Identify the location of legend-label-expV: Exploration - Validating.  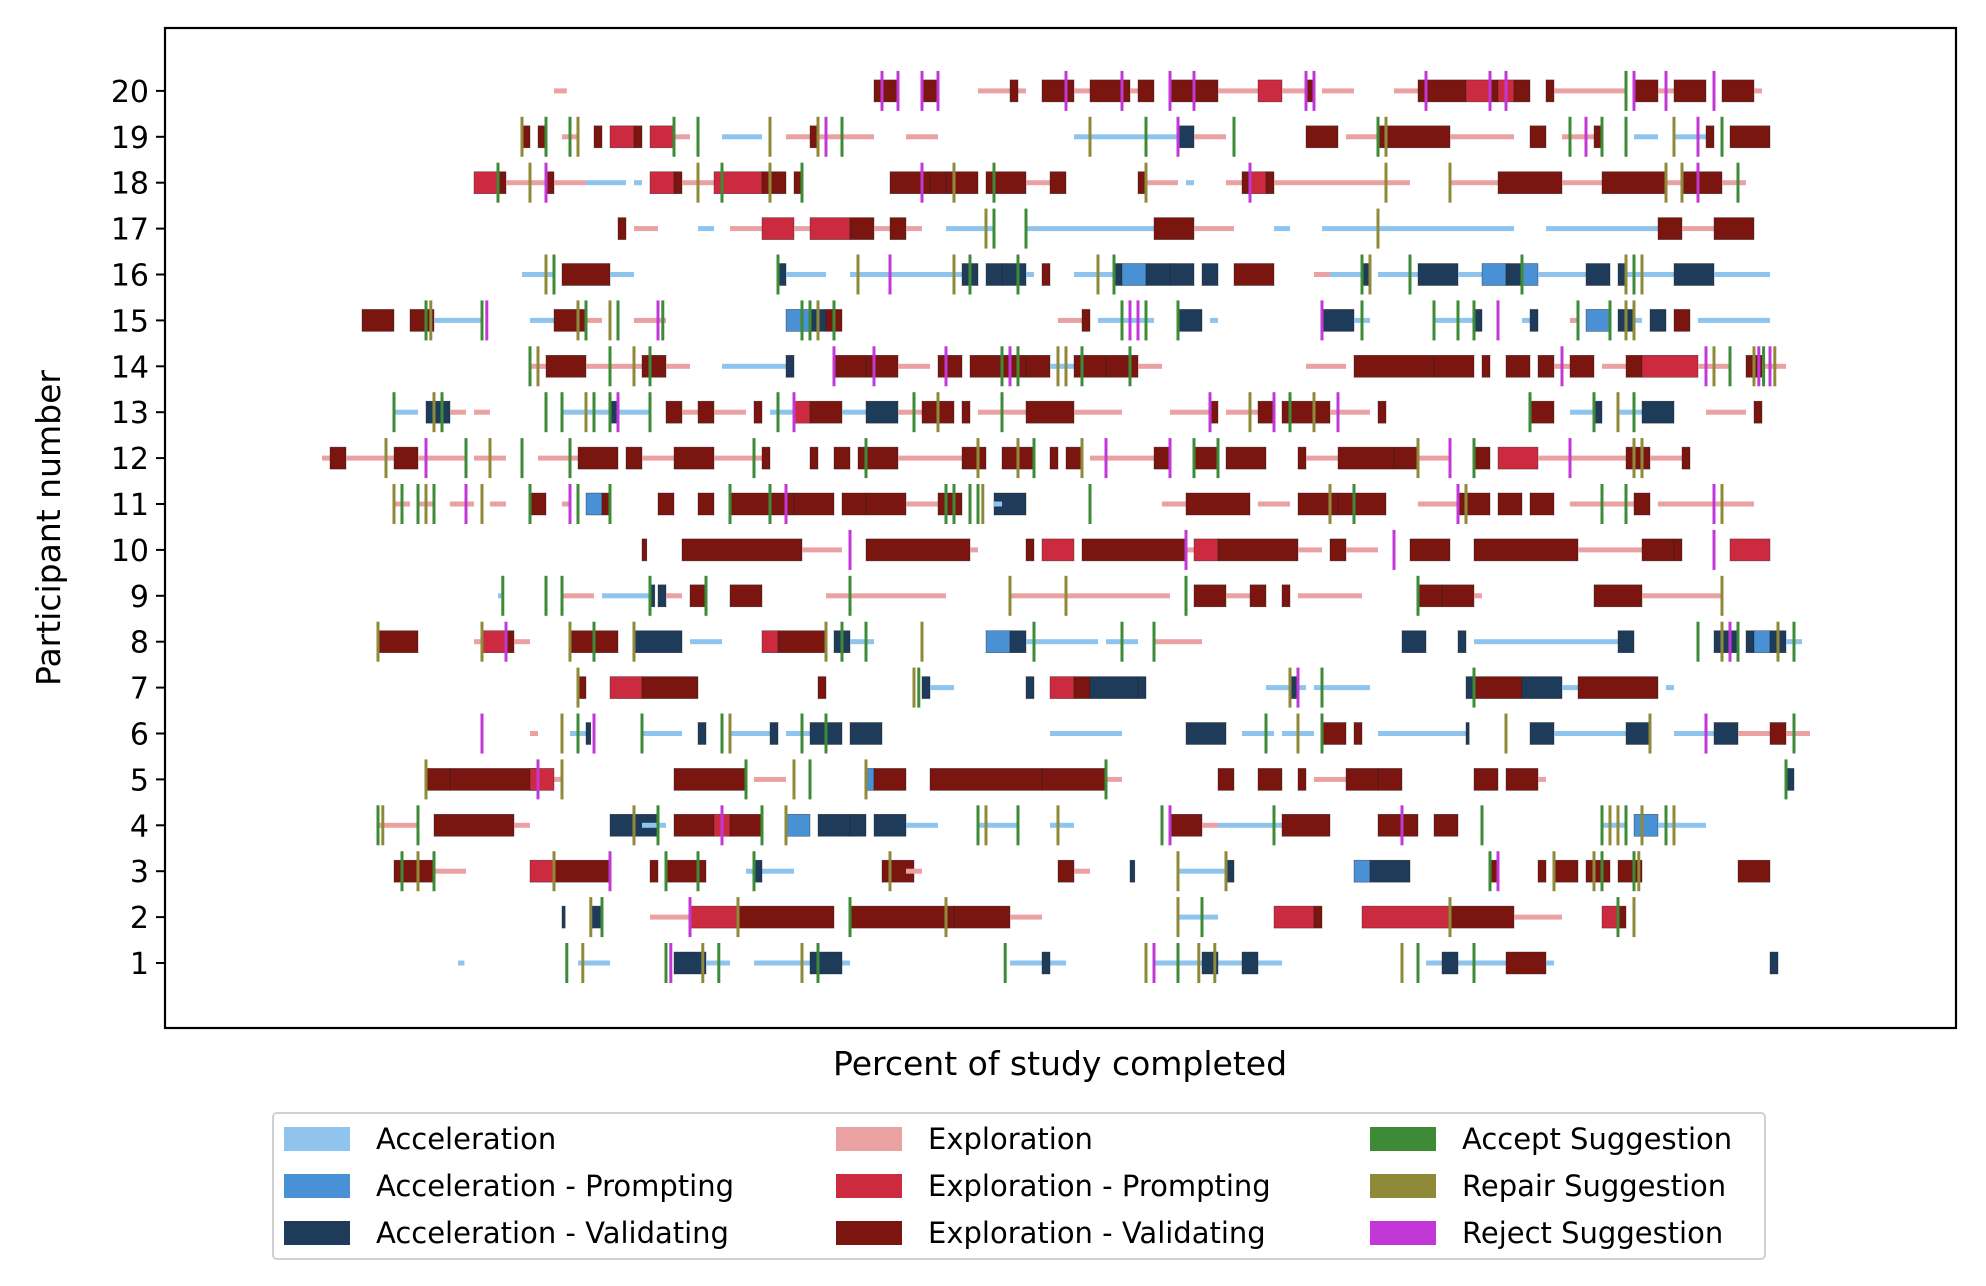
(1097, 1233).